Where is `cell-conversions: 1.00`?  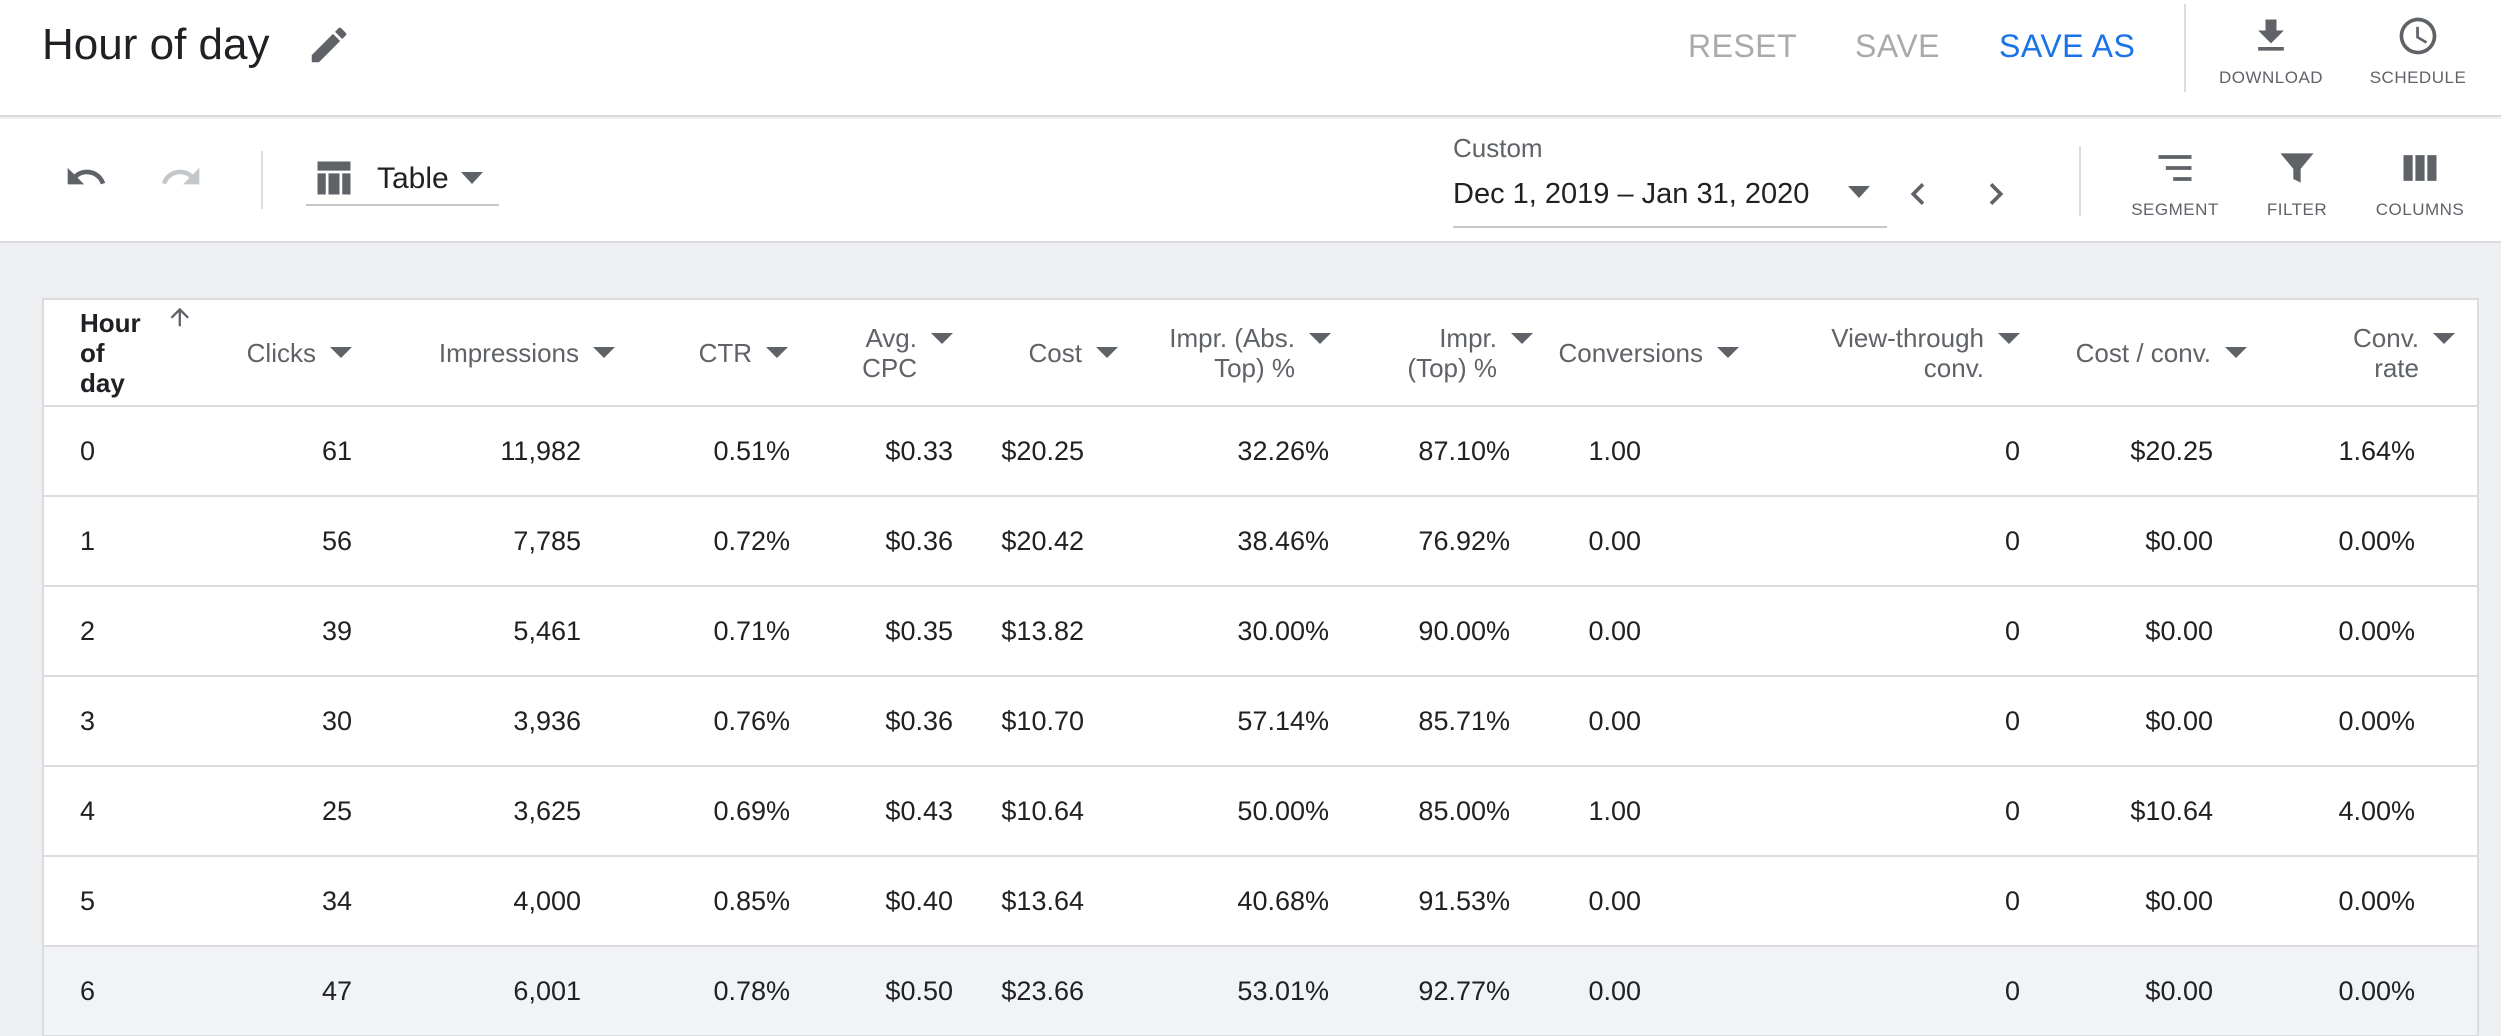 cell-conversions: 1.00 is located at coordinates (1662, 451).